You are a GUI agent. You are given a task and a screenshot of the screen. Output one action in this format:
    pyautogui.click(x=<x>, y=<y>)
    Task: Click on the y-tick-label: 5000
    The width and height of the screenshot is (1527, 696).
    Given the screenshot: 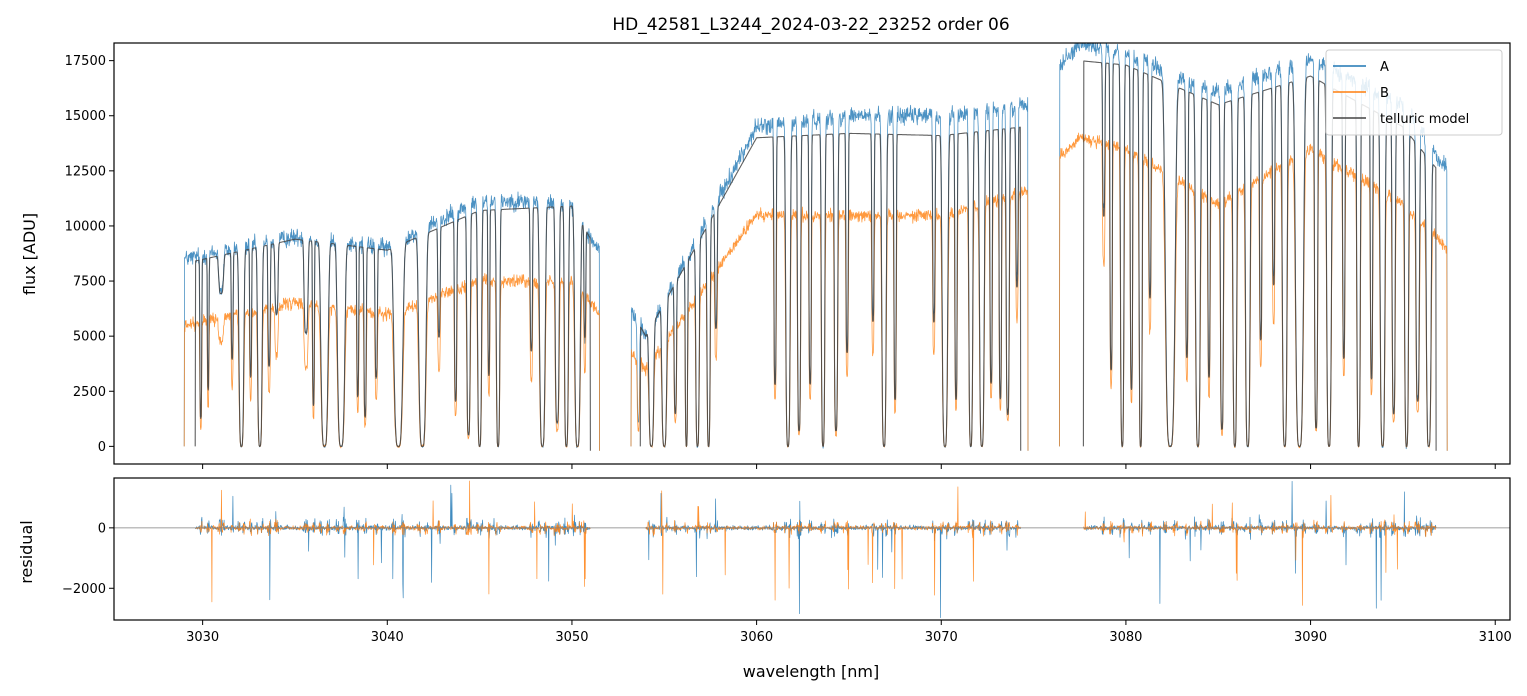 What is the action you would take?
    pyautogui.click(x=89, y=337)
    